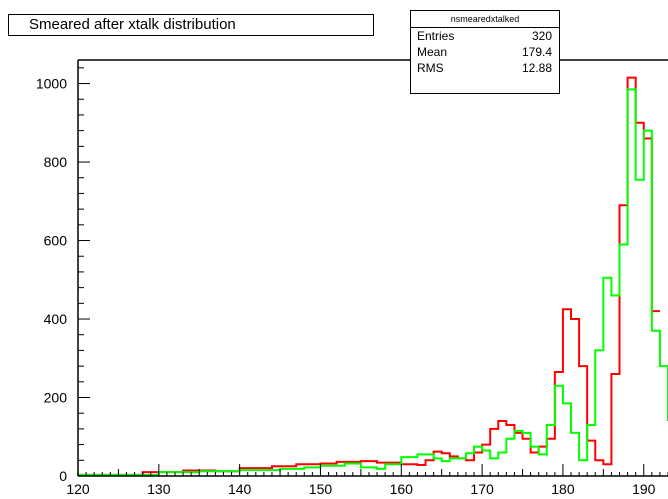  I want to click on stats-label: Mean, so click(432, 52).